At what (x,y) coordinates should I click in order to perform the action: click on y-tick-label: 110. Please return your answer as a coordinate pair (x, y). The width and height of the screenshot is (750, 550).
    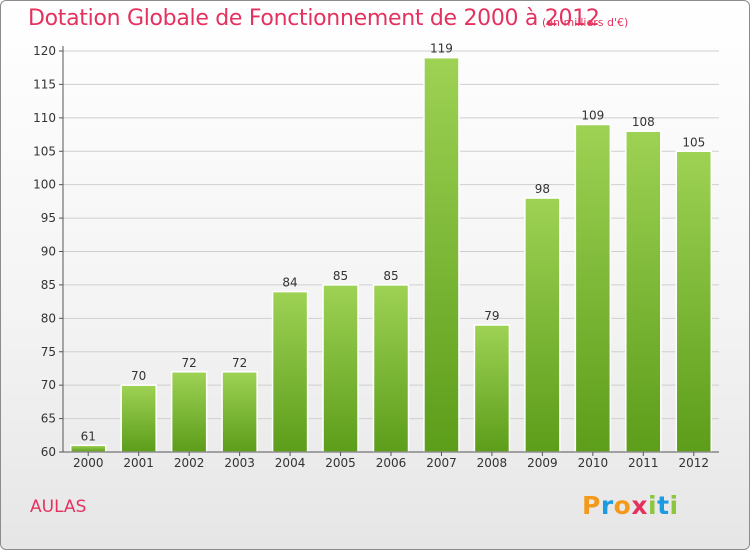
    Looking at the image, I should click on (44, 118).